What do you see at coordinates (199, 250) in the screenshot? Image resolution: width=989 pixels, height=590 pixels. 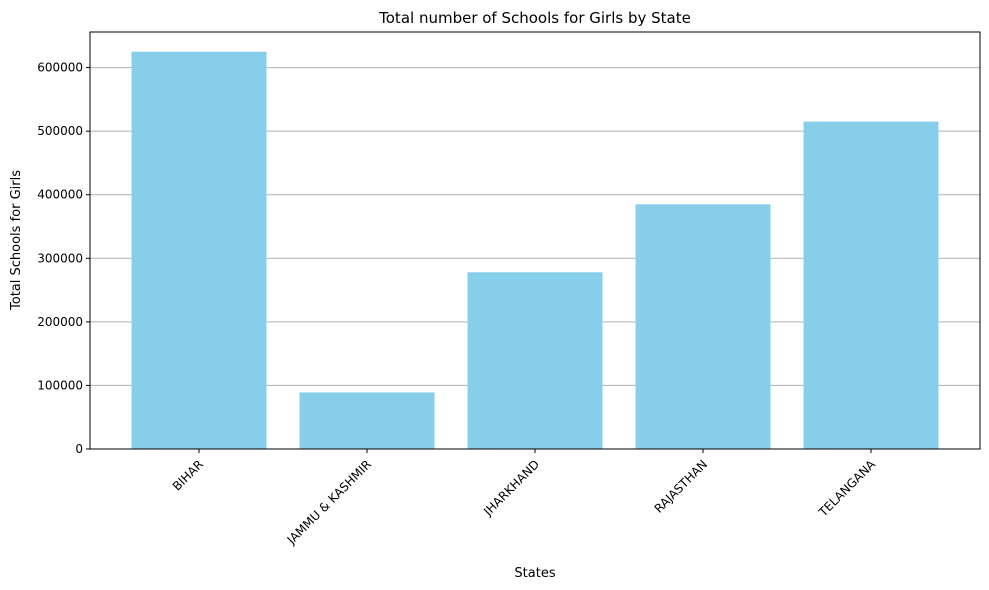 I see `bar-bihar` at bounding box center [199, 250].